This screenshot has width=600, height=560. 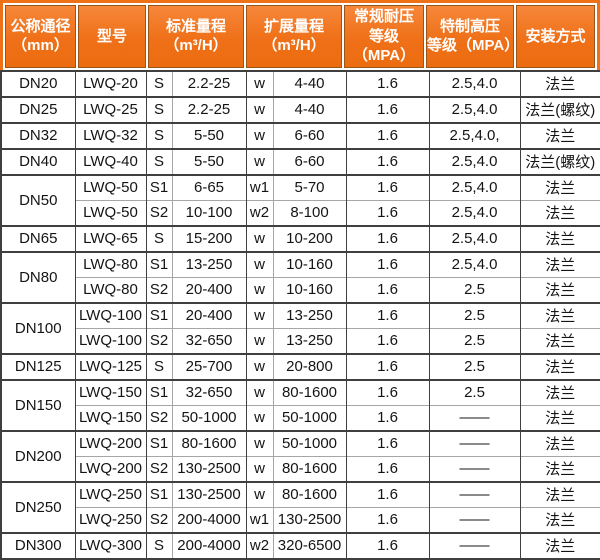 What do you see at coordinates (309, 391) in the screenshot?
I see `cell-extended-range-value: 80-1600` at bounding box center [309, 391].